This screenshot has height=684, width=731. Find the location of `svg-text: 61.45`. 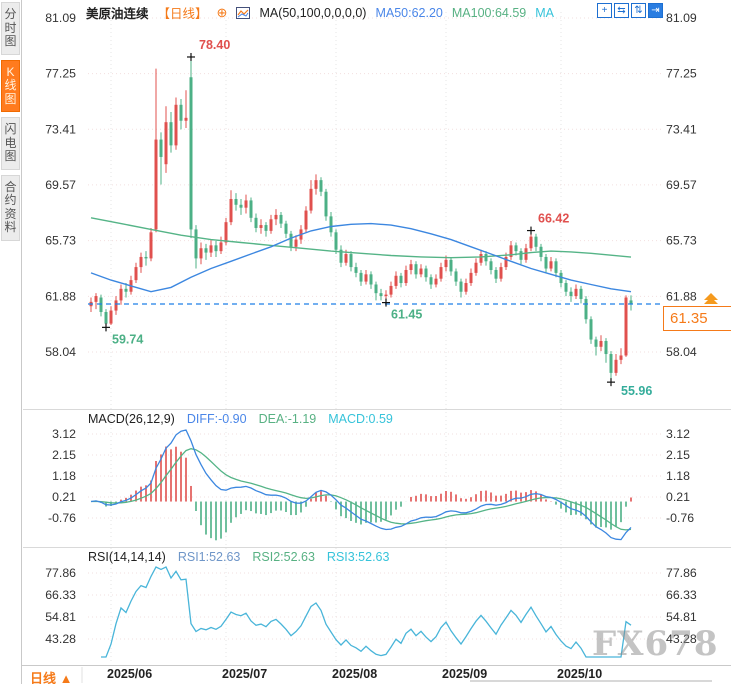

svg-text: 61.45 is located at coordinates (406, 315).